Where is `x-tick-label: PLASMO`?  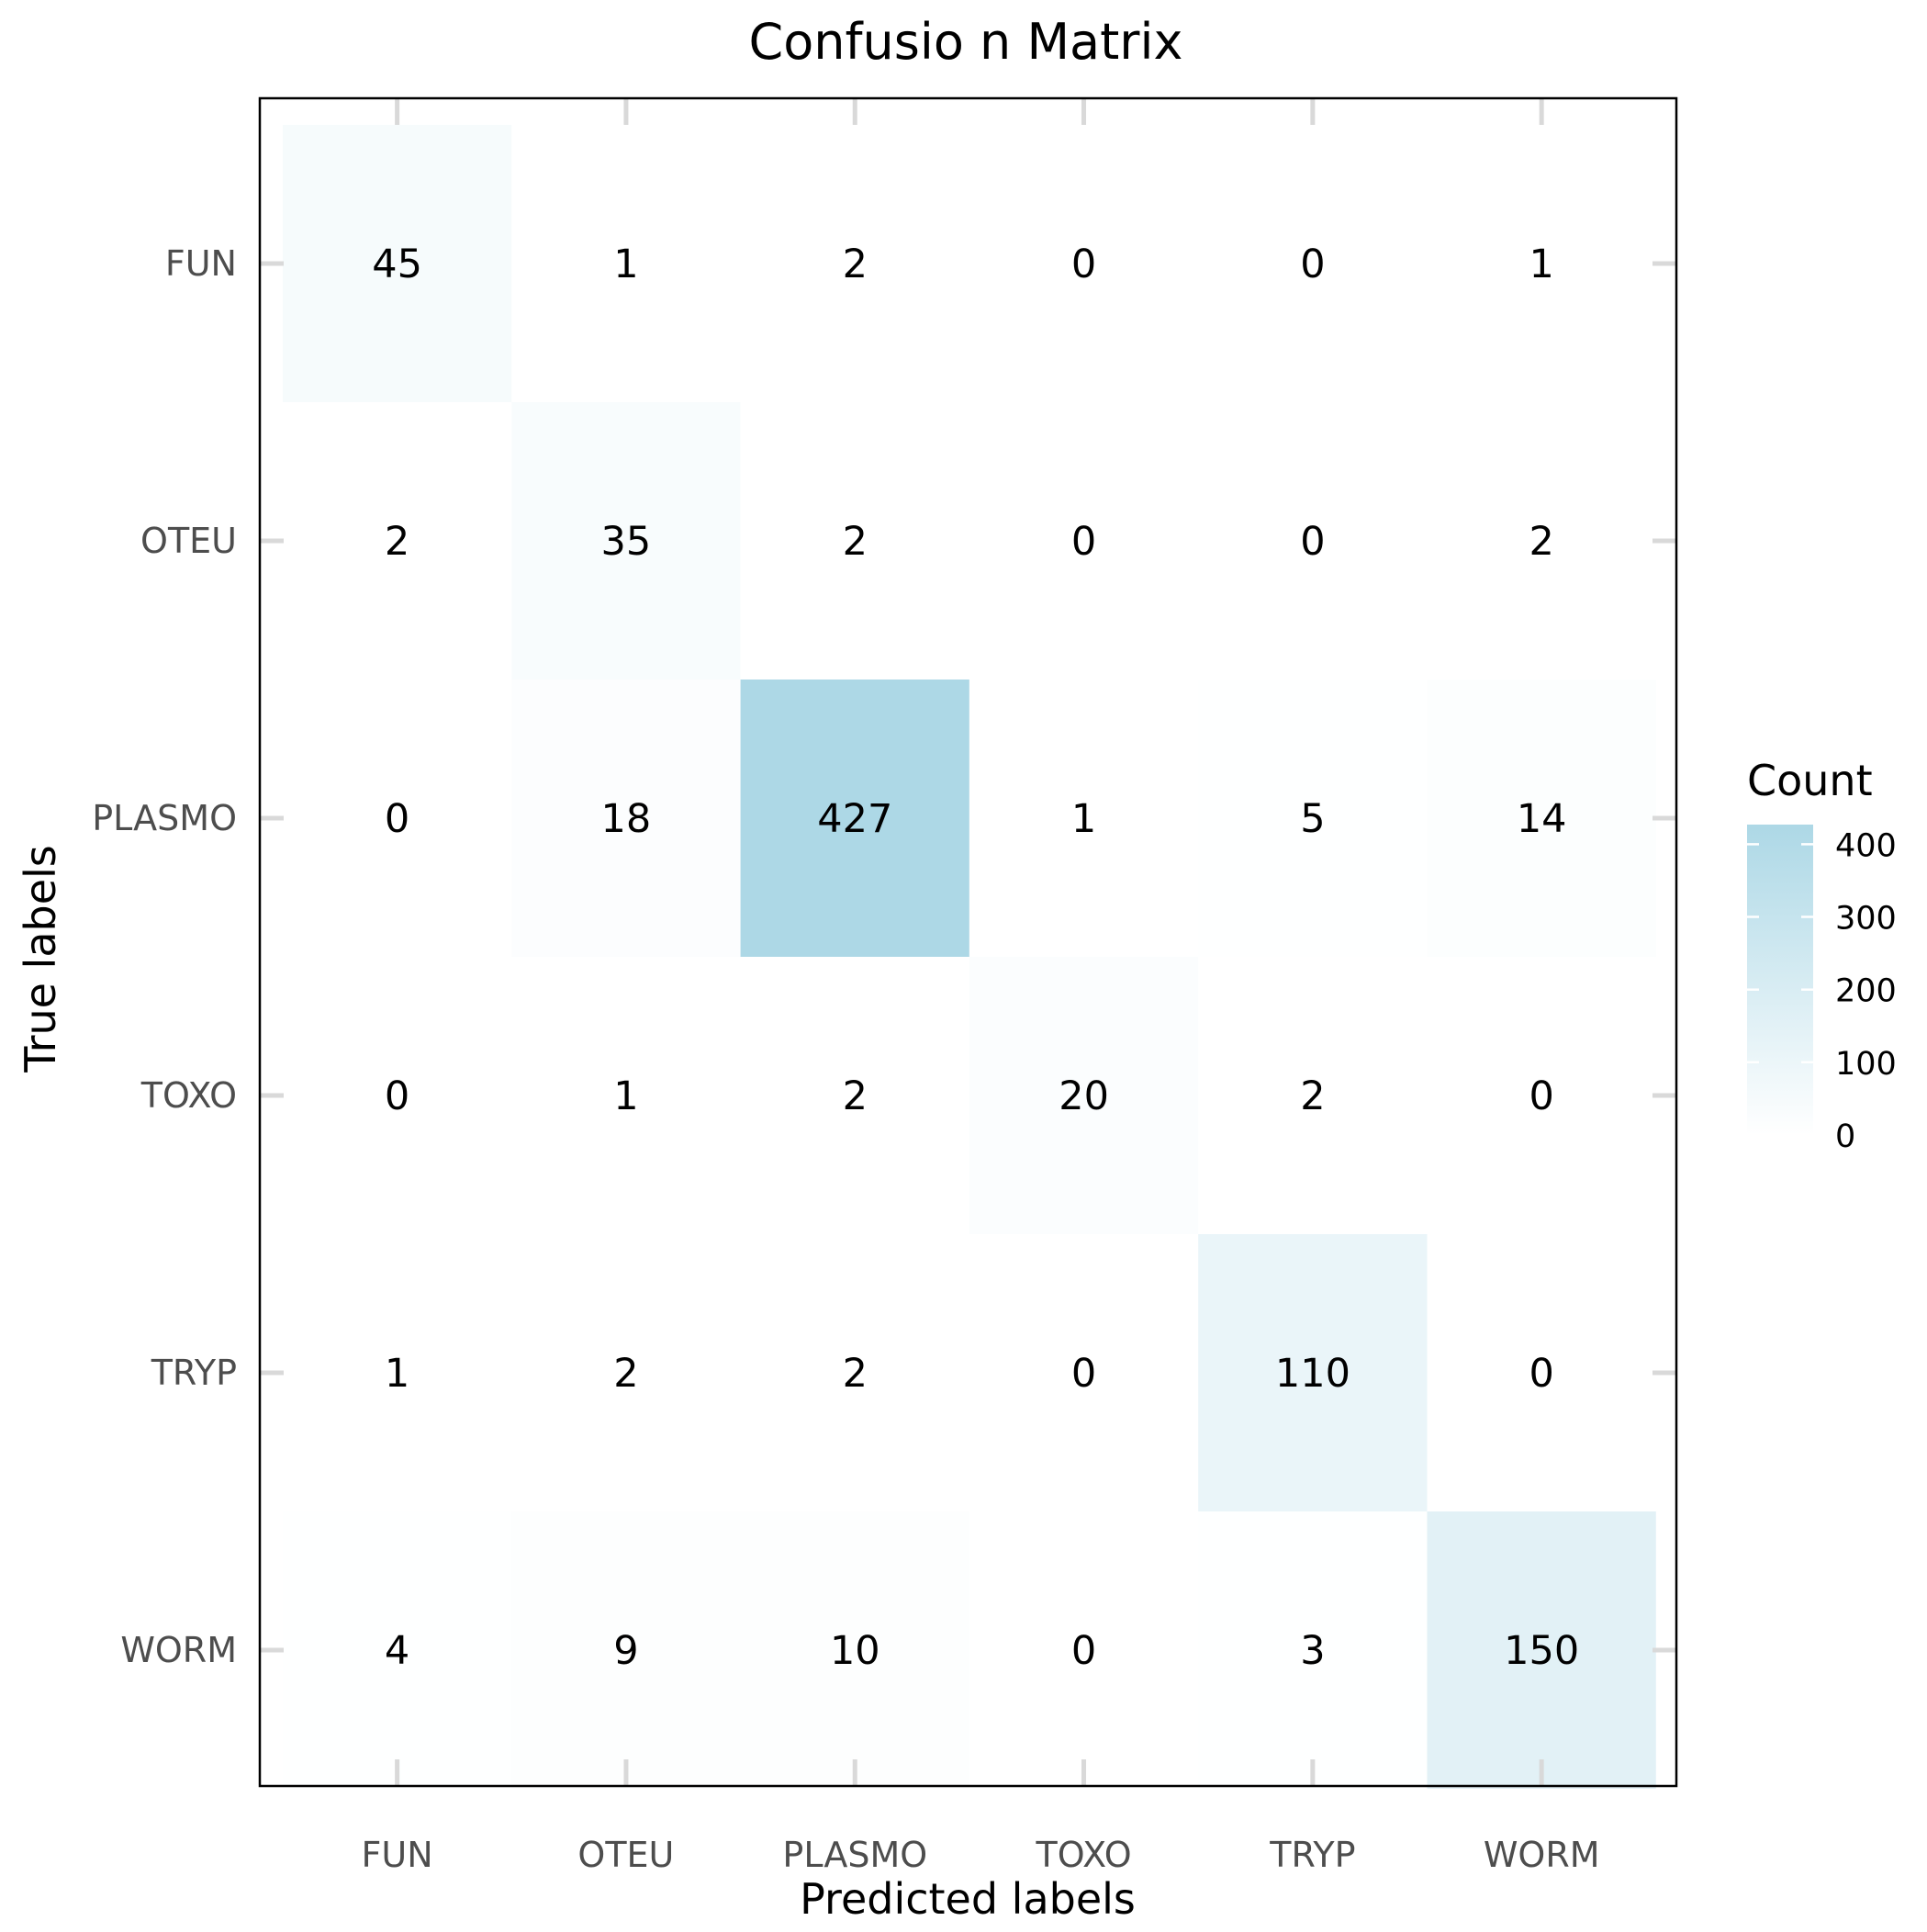
x-tick-label: PLASMO is located at coordinates (855, 1855).